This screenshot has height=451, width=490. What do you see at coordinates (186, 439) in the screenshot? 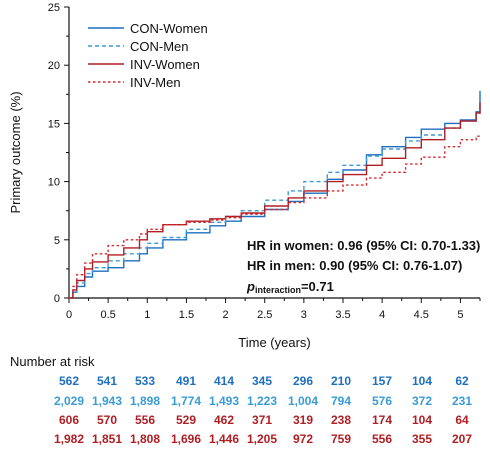
I see `risk-cell: 1,696` at bounding box center [186, 439].